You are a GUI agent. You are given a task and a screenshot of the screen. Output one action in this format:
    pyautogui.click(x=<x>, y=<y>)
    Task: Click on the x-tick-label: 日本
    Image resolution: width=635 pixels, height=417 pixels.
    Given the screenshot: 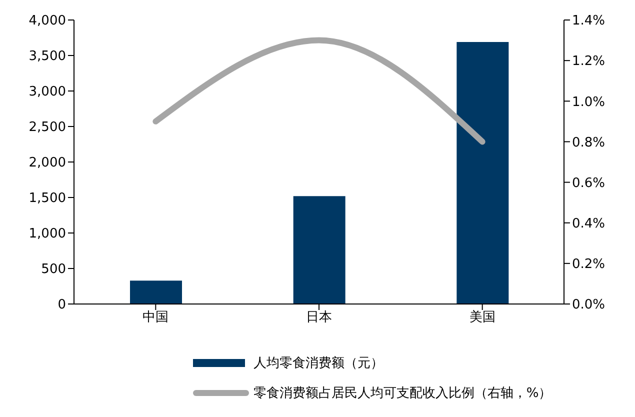 What is the action you would take?
    pyautogui.click(x=319, y=318)
    